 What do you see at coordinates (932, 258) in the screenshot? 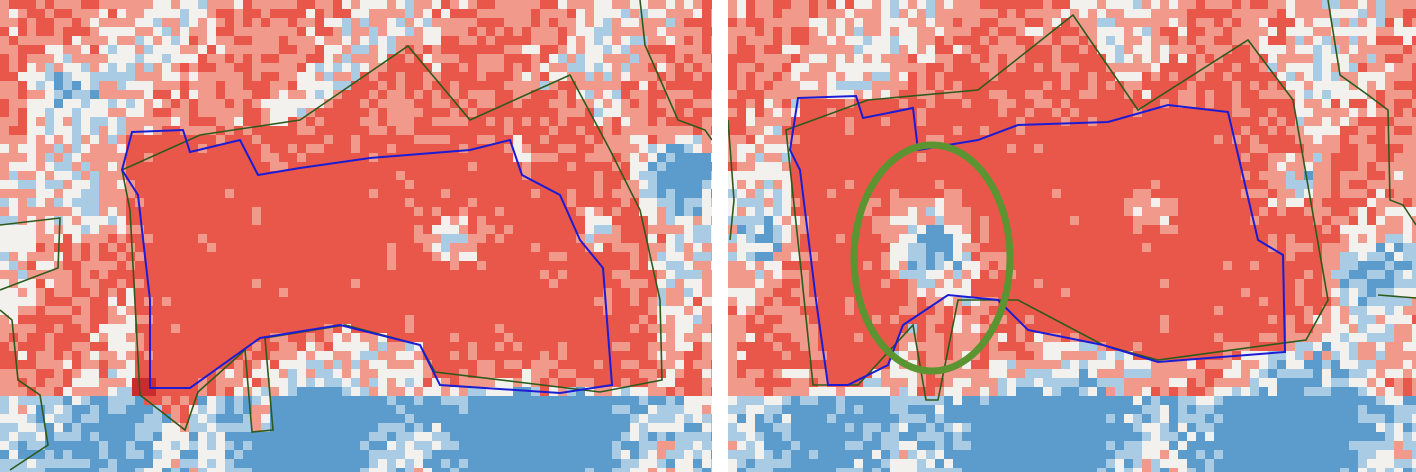
I see `highlight-ellipse` at bounding box center [932, 258].